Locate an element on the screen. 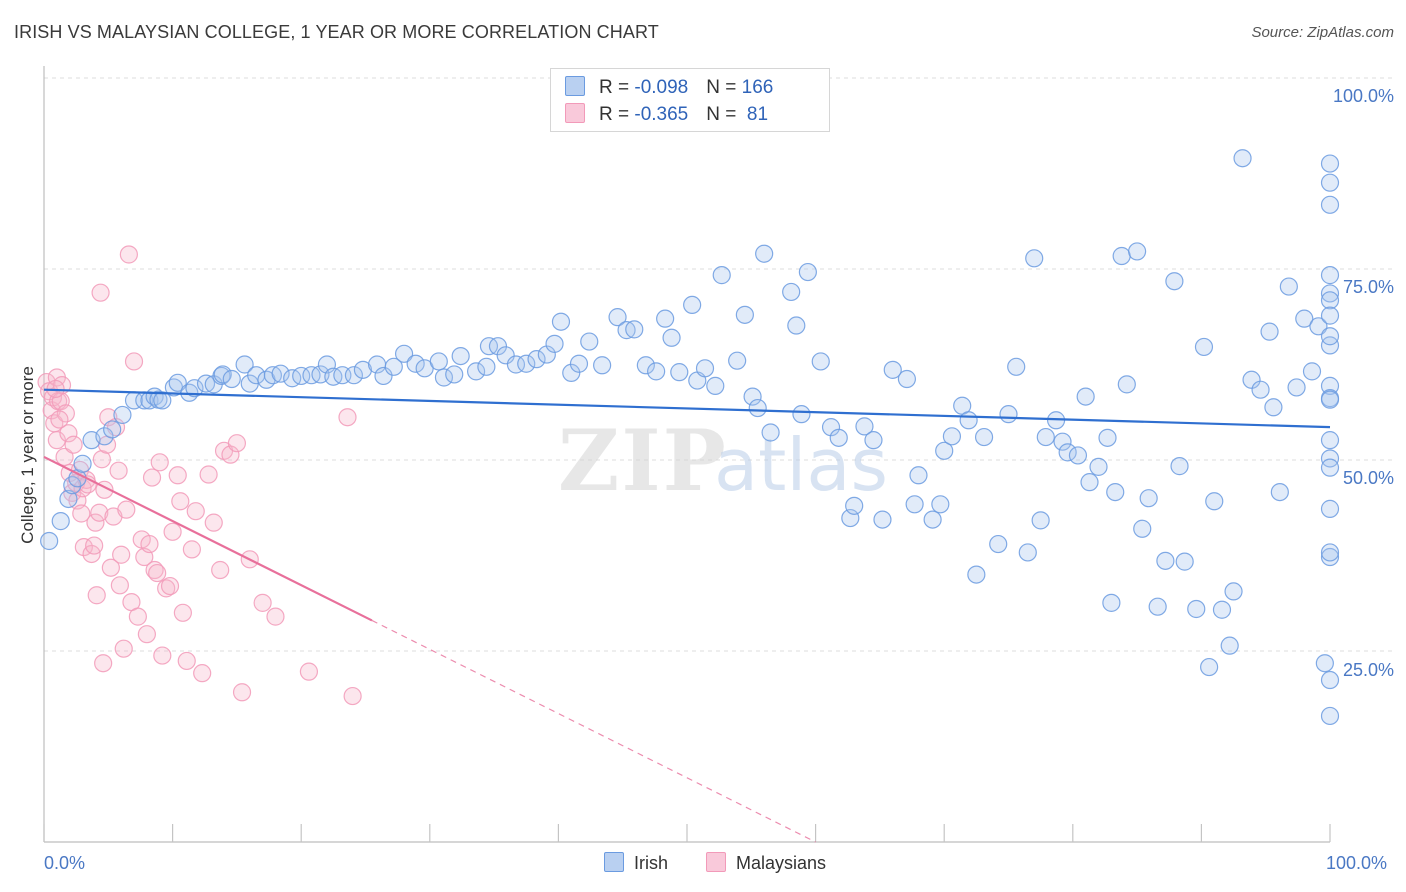  malaysian-points is located at coordinates (199, 475).